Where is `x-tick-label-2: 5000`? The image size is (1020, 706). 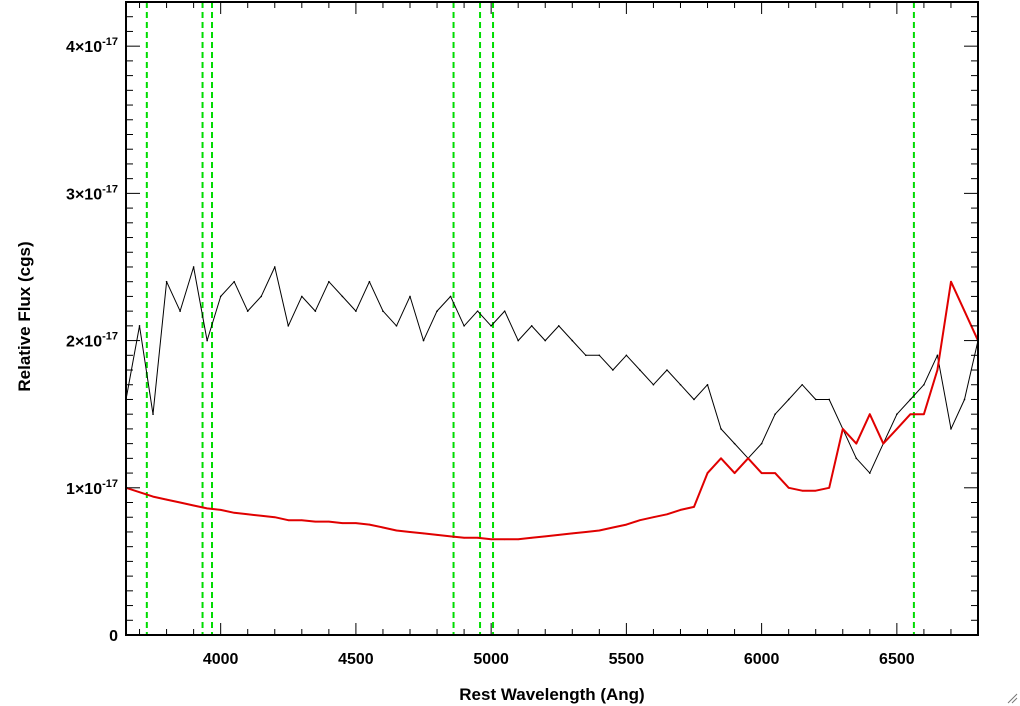
x-tick-label-2: 5000 is located at coordinates (491, 659).